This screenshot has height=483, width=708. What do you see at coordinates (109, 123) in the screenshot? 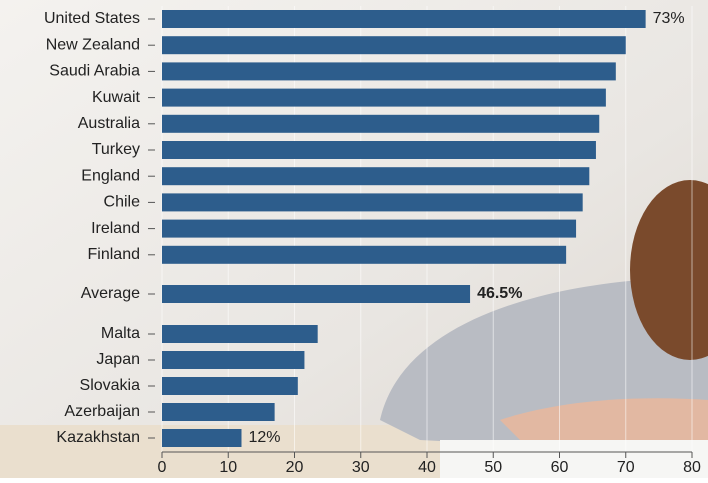
I see `y-tick-label: Australia` at bounding box center [109, 123].